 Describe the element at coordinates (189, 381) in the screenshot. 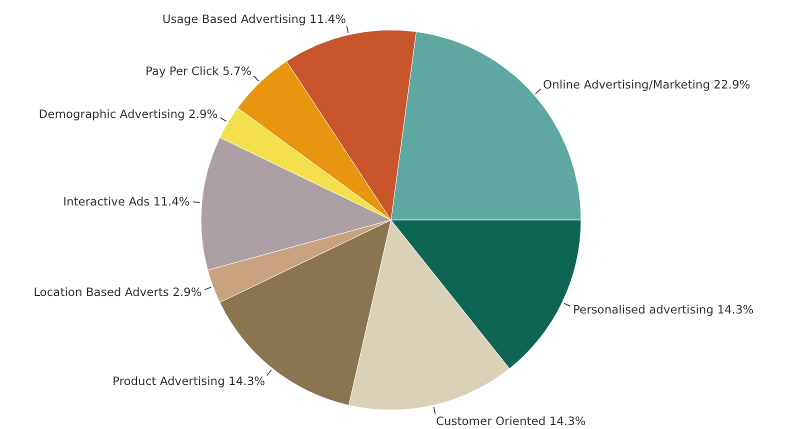

I see `slice-label: Product Advertising 14.3%` at that location.